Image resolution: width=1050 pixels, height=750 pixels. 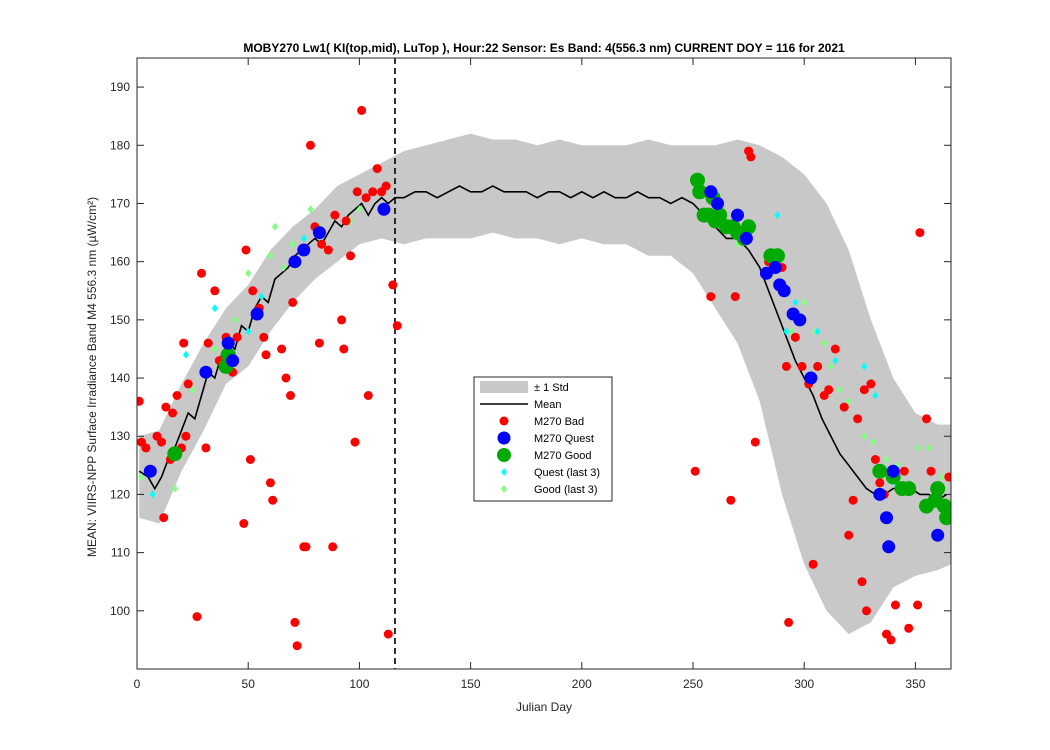 I want to click on x-tick-label: 50, so click(x=249, y=684).